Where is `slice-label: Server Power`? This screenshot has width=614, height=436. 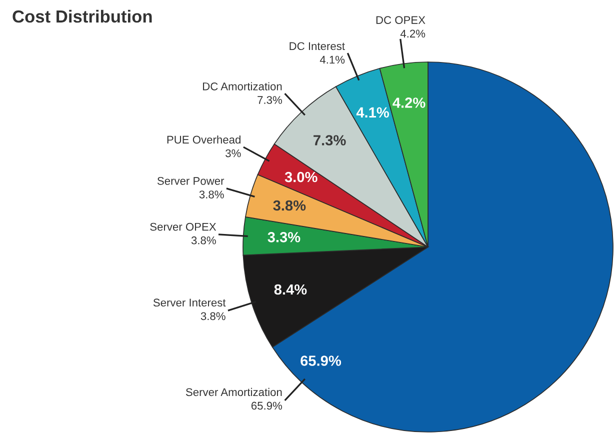 slice-label: Server Power is located at coordinates (190, 181).